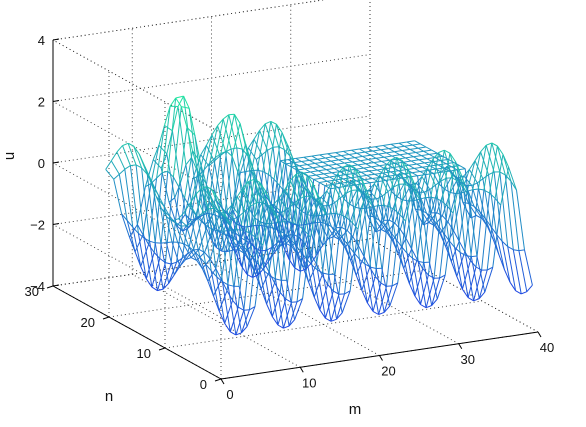 The width and height of the screenshot is (586, 427). I want to click on floor-grid-m, so click(296, 309).